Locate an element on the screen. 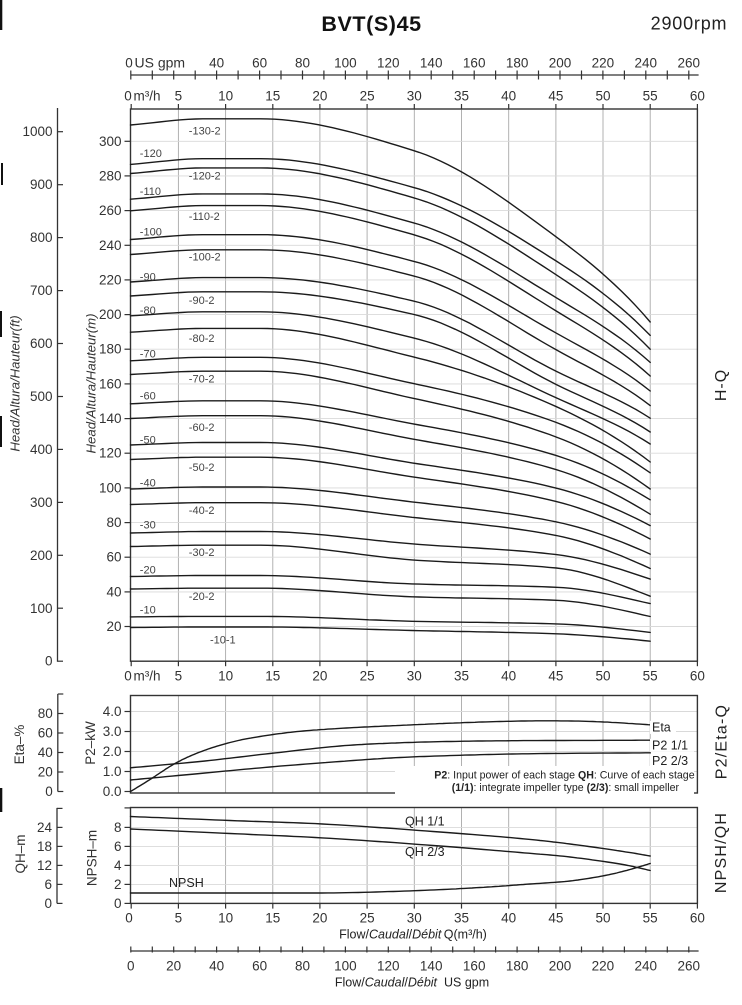 The height and width of the screenshot is (1005, 742). svg-text: 1000 is located at coordinates (37, 131).